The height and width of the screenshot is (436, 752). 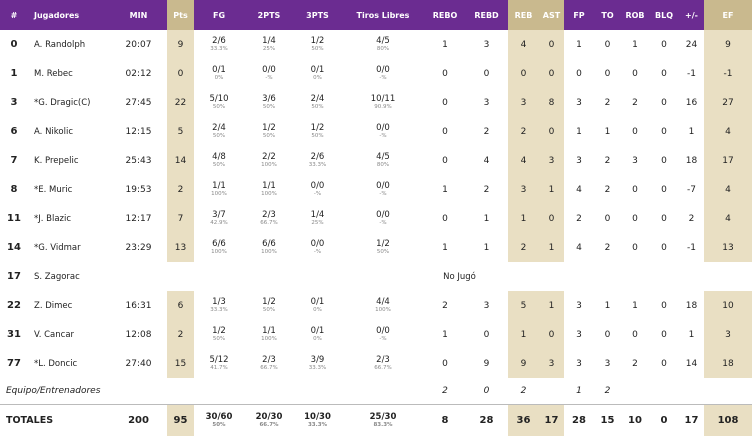 What do you see at coordinates (269, 218) in the screenshot?
I see `player-2pts: 2/3 66.7%` at bounding box center [269, 218].